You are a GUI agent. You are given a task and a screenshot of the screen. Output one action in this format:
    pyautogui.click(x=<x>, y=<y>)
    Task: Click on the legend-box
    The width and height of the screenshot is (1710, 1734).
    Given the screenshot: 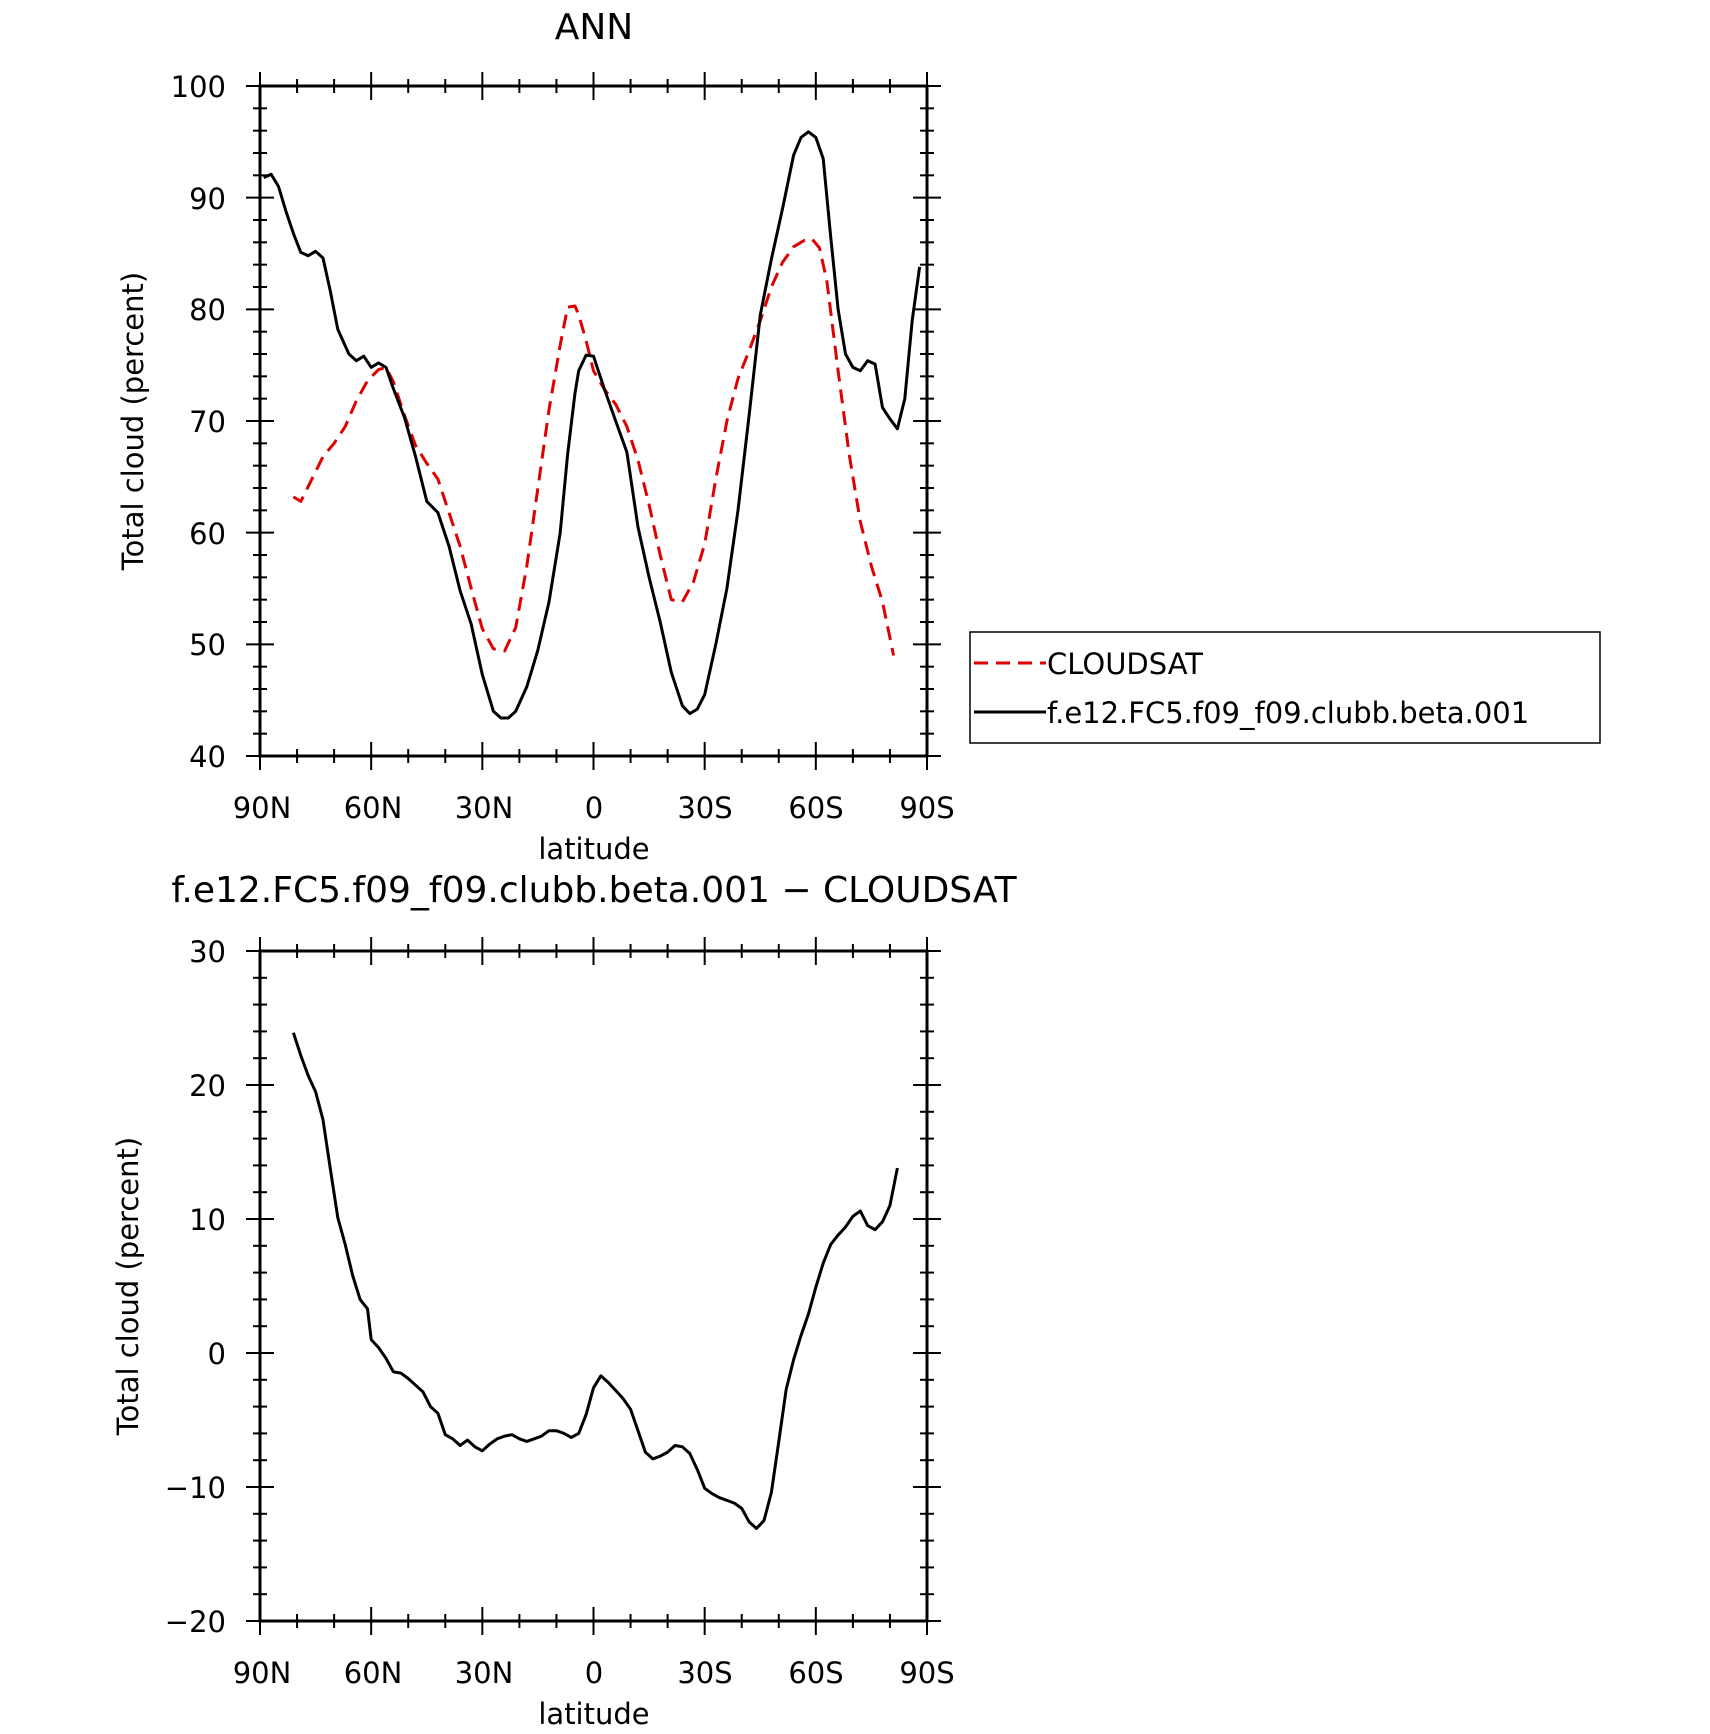 What is the action you would take?
    pyautogui.click(x=1285, y=687)
    